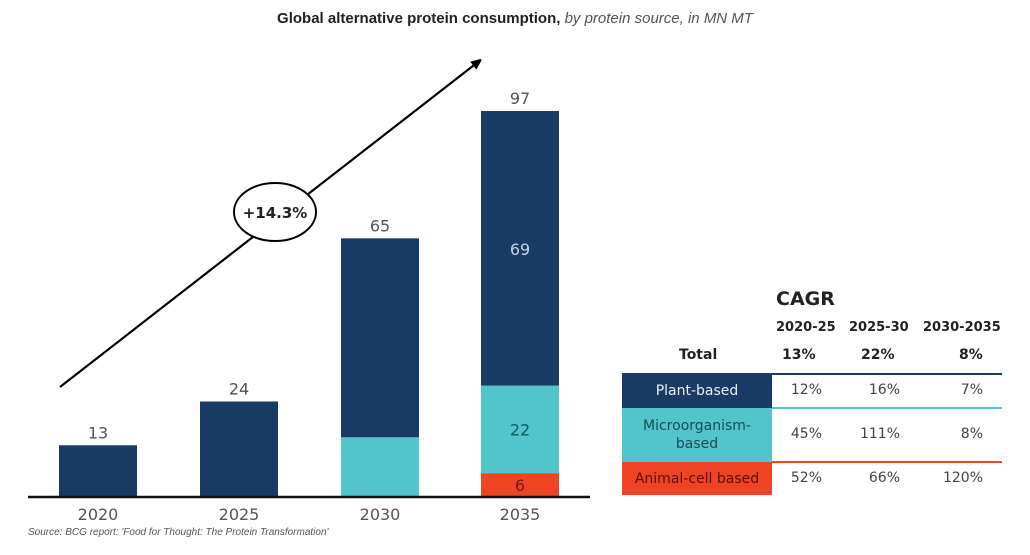 This screenshot has width=1030, height=555. I want to click on total-label-2030: 65, so click(380, 225).